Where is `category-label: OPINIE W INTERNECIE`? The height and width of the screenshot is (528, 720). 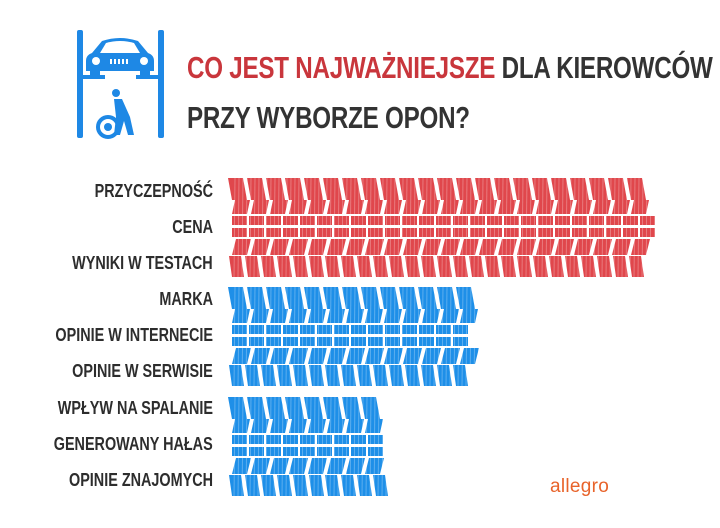
category-label: OPINIE W INTERNECIE is located at coordinates (134, 335).